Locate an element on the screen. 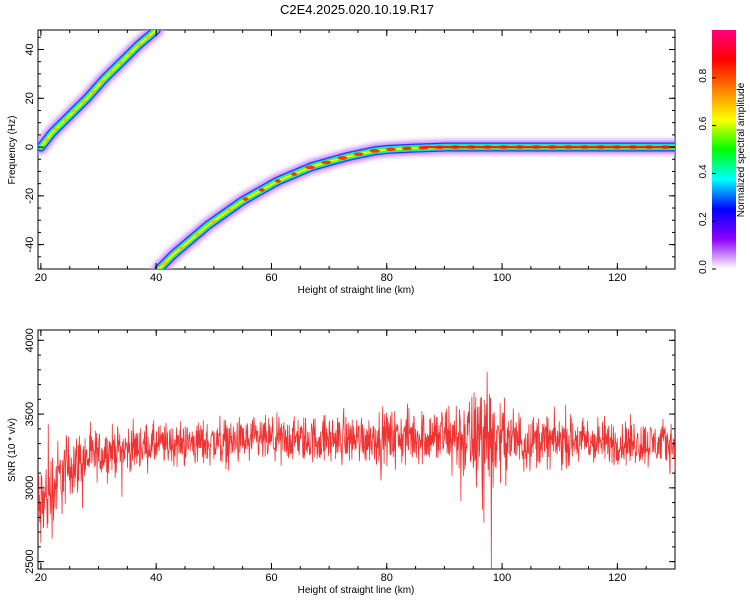 The width and height of the screenshot is (750, 605). y-tick-label: 0 is located at coordinates (30, 147).